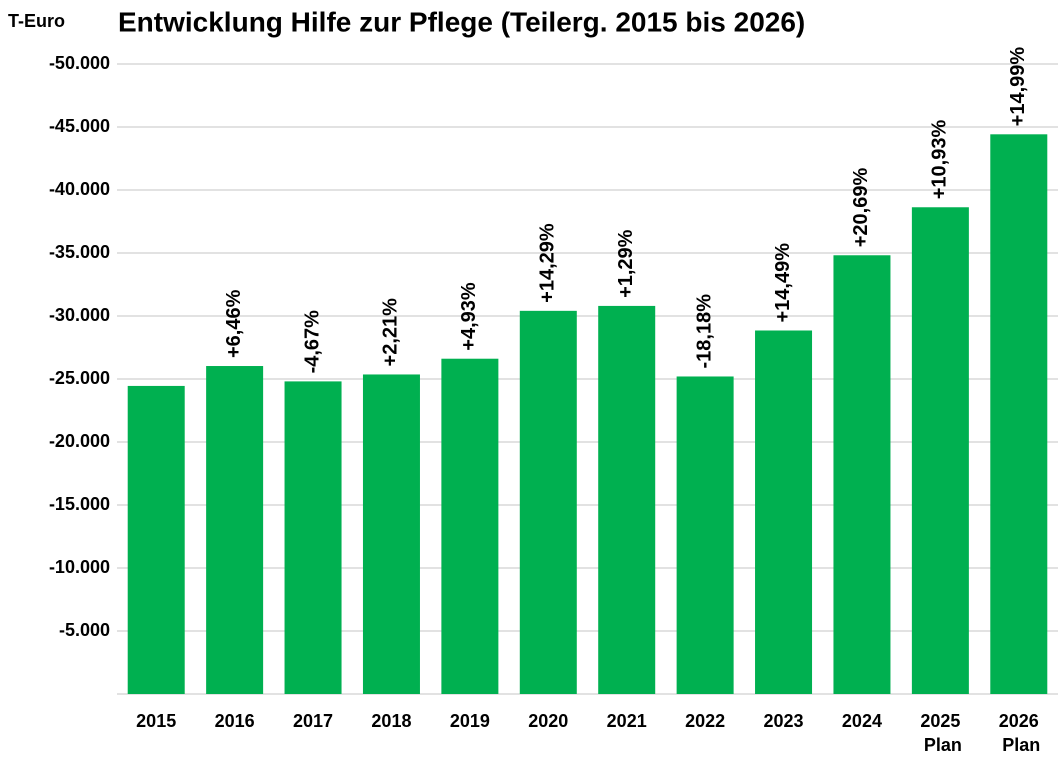 The image size is (1058, 767). What do you see at coordinates (235, 721) in the screenshot?
I see `x-tick-label: 2016` at bounding box center [235, 721].